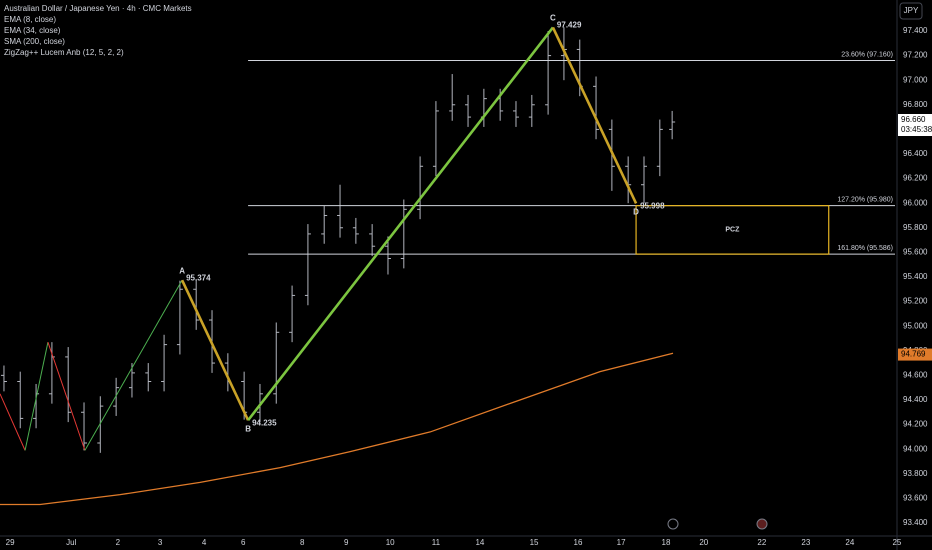 The height and width of the screenshot is (550, 932). I want to click on y-tick-label: 94.400, so click(915, 399).